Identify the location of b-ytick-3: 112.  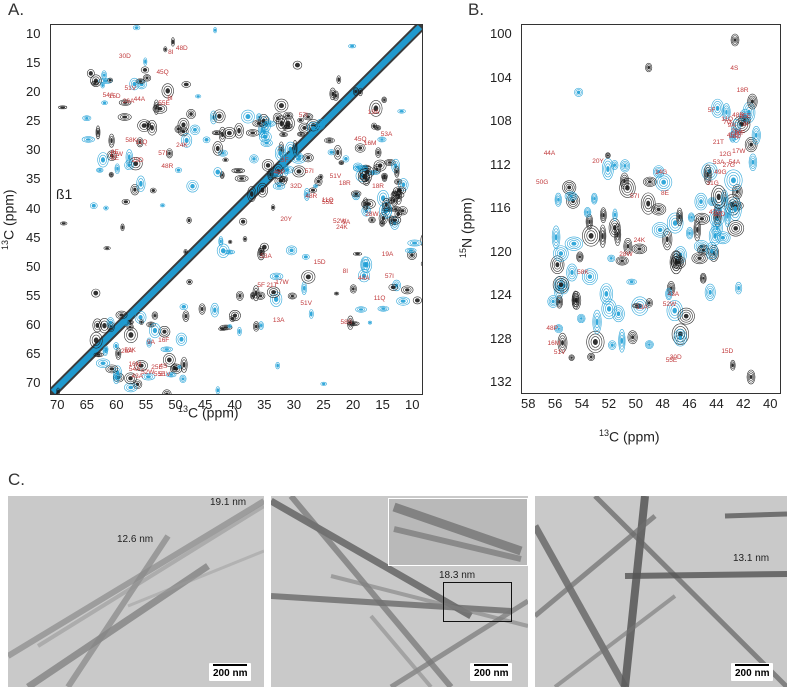
(500, 164).